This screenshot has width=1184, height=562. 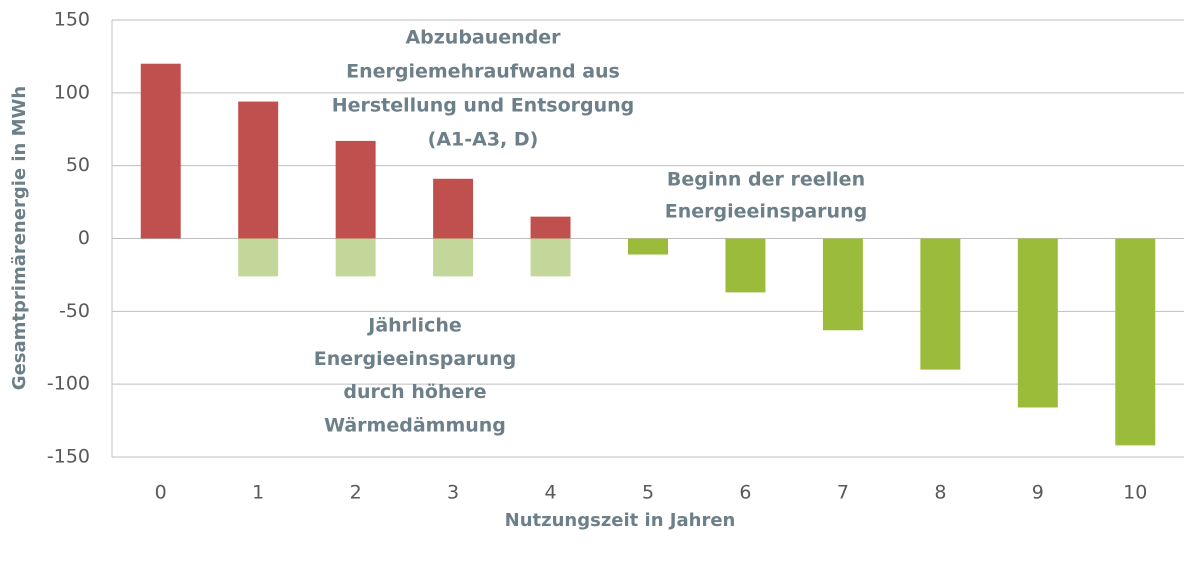 What do you see at coordinates (1135, 493) in the screenshot?
I see `x-tick-label: 10` at bounding box center [1135, 493].